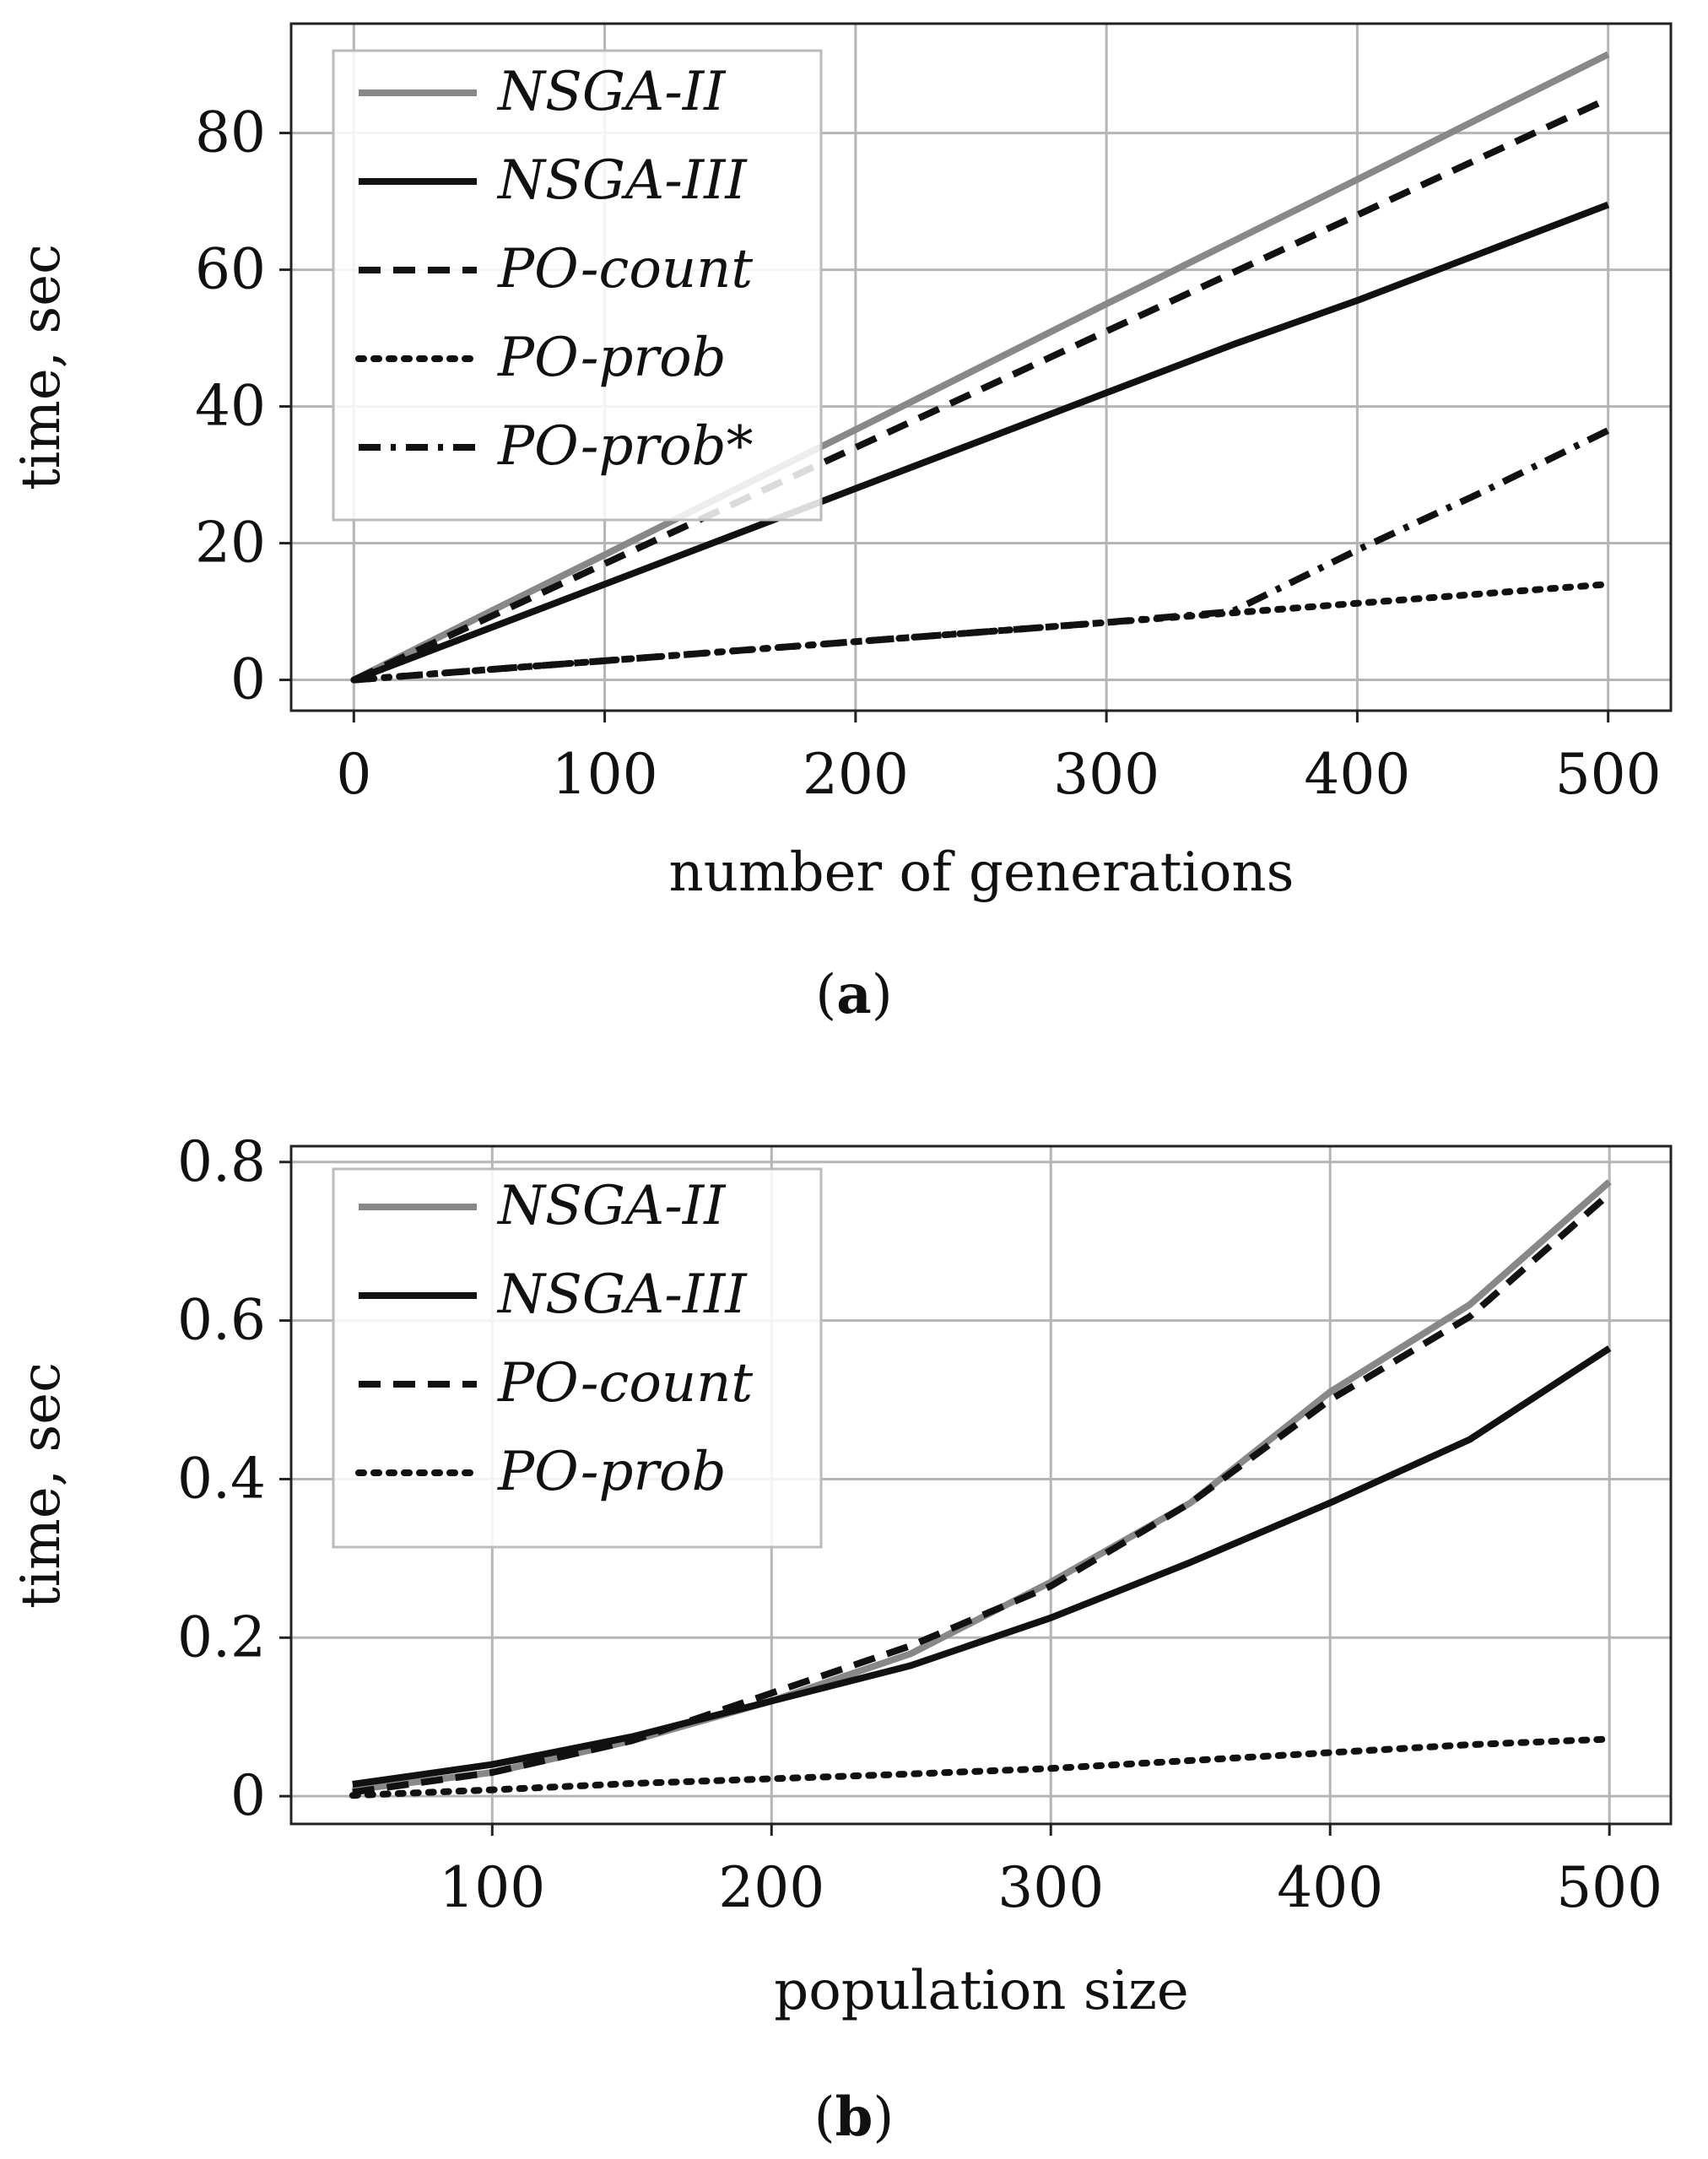 Image resolution: width=1708 pixels, height=2159 pixels. I want to click on y-tick-label: 80, so click(231, 132).